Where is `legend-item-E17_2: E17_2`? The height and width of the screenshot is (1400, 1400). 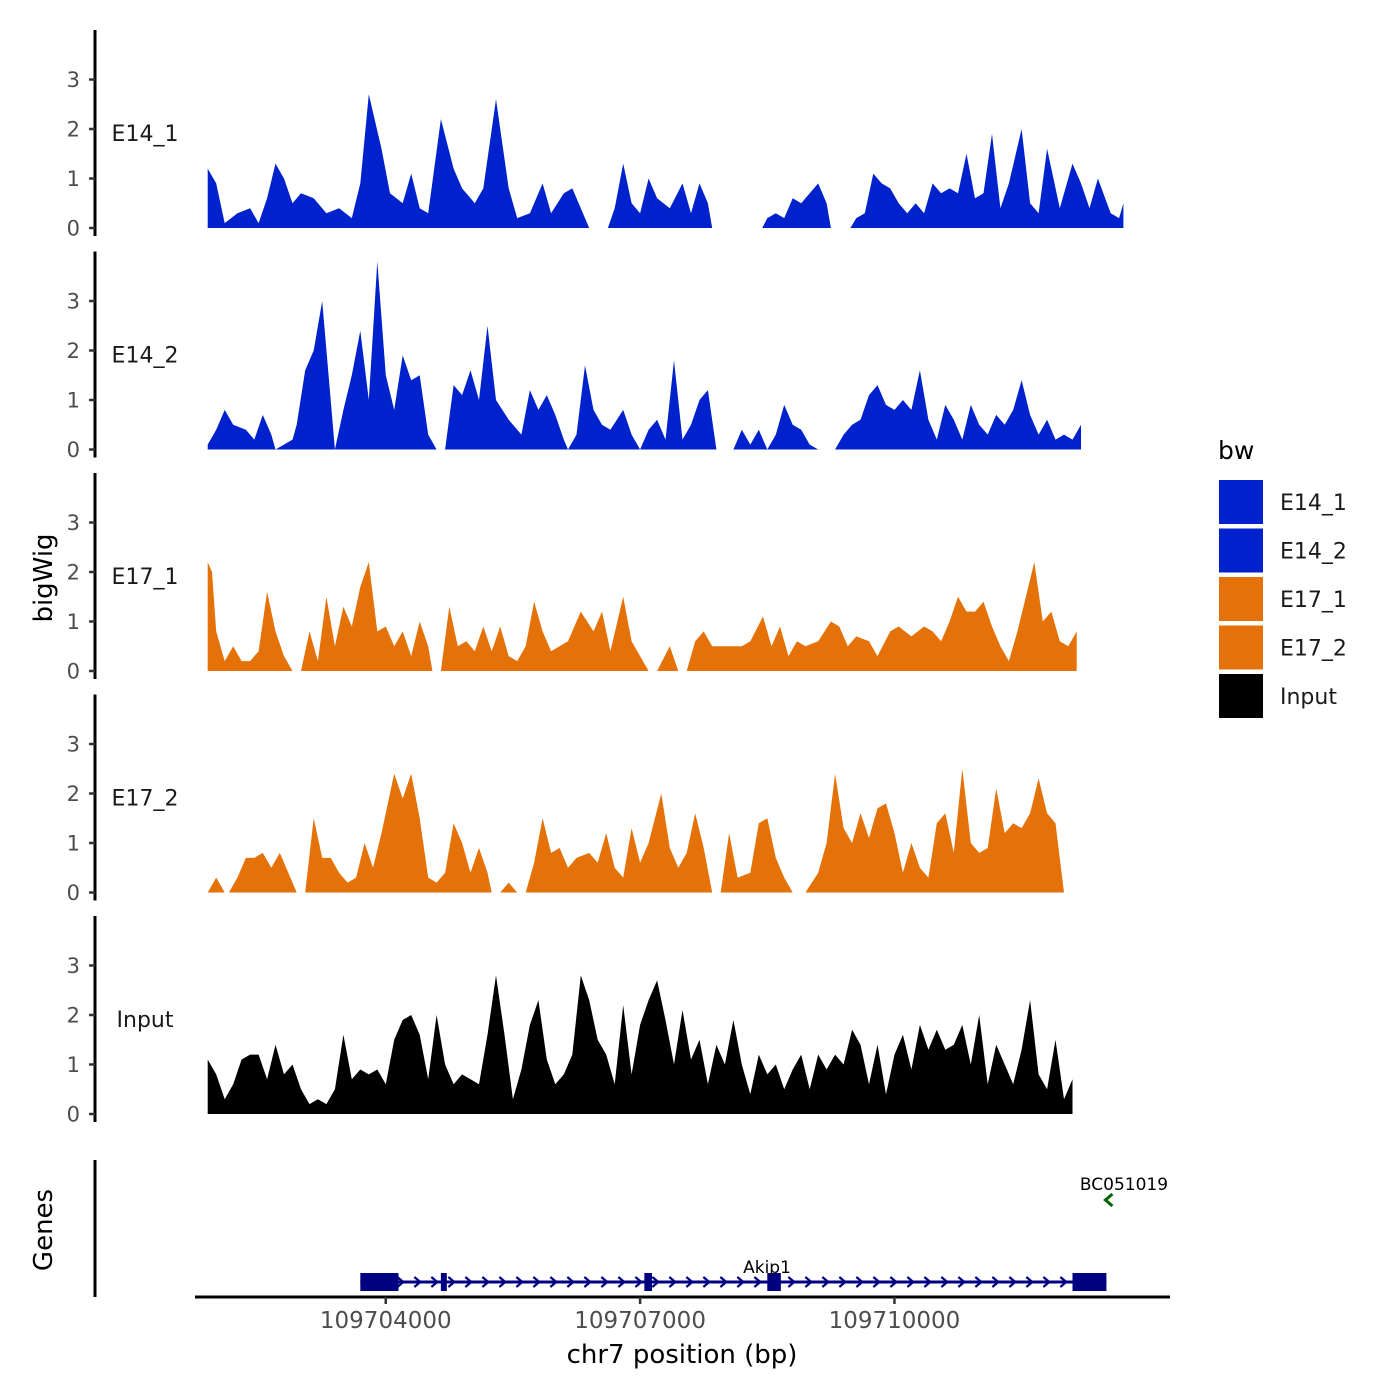 legend-item-E17_2: E17_2 is located at coordinates (1283, 647).